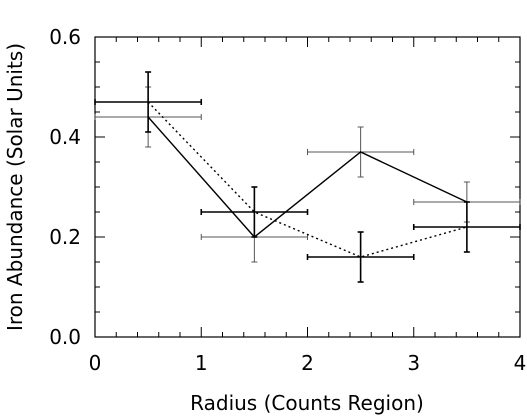  What do you see at coordinates (520, 363) in the screenshot?
I see `x-tick-label: 4` at bounding box center [520, 363].